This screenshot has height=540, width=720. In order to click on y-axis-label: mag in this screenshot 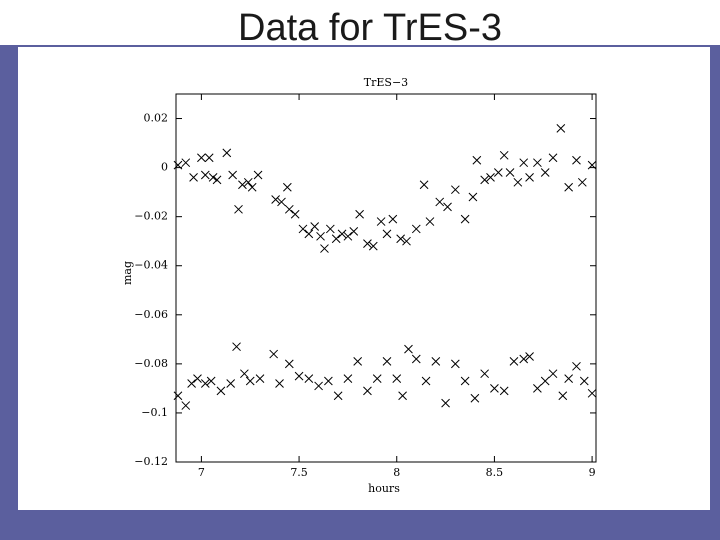, I will do `click(127, 273)`.